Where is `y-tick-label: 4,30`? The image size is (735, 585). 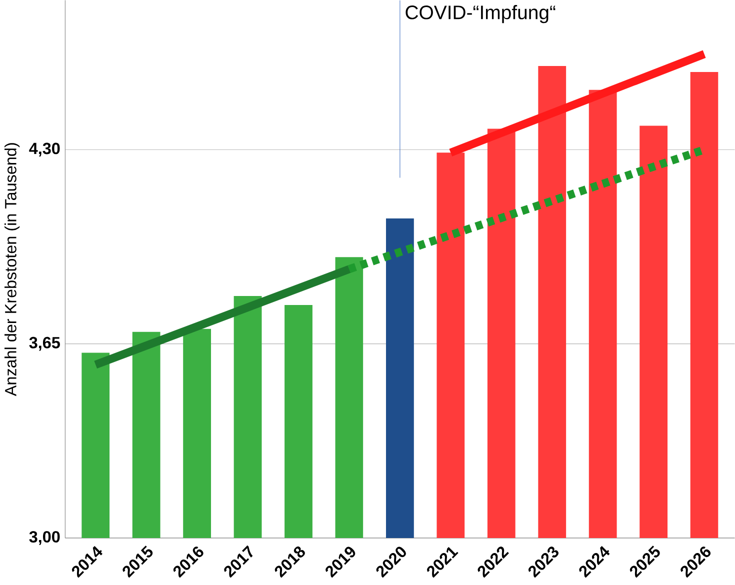
y-tick-label: 4,30 is located at coordinates (44, 149).